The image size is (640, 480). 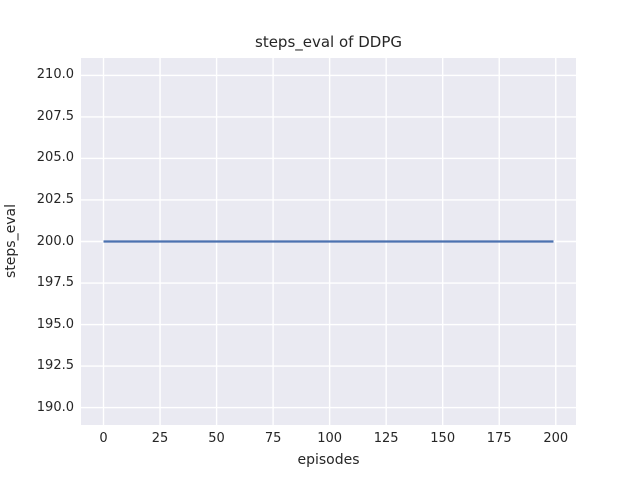 I want to click on x-tick-label: 150, so click(x=443, y=438).